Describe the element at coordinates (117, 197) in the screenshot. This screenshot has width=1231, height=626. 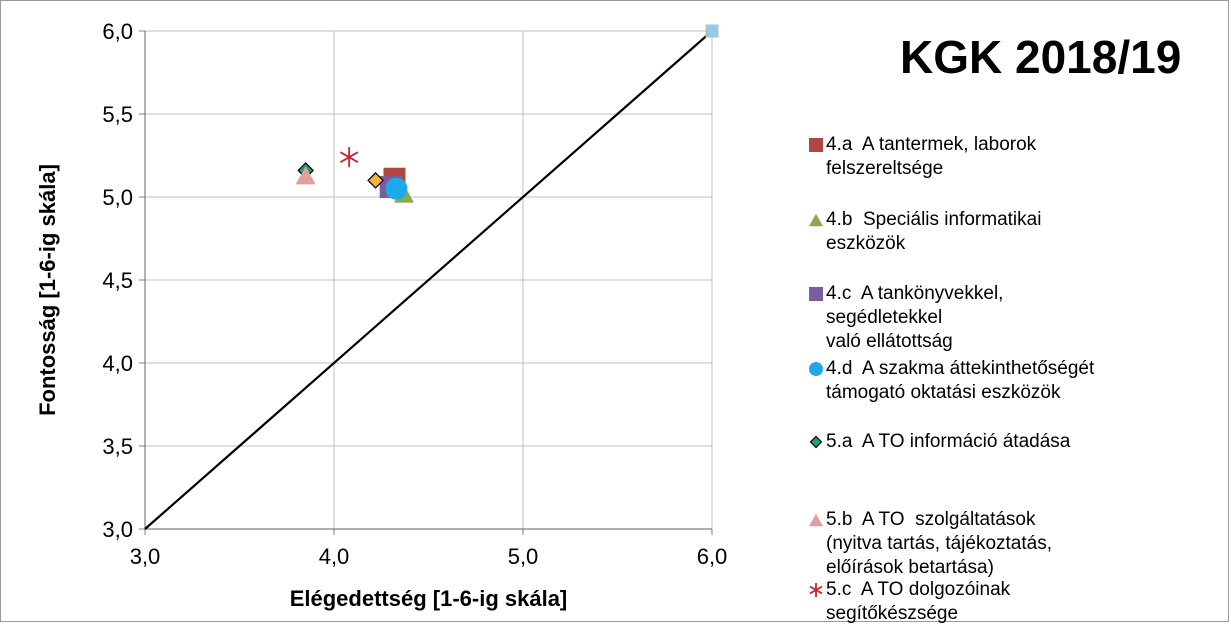
I see `y-tick-label: 5,0` at that location.